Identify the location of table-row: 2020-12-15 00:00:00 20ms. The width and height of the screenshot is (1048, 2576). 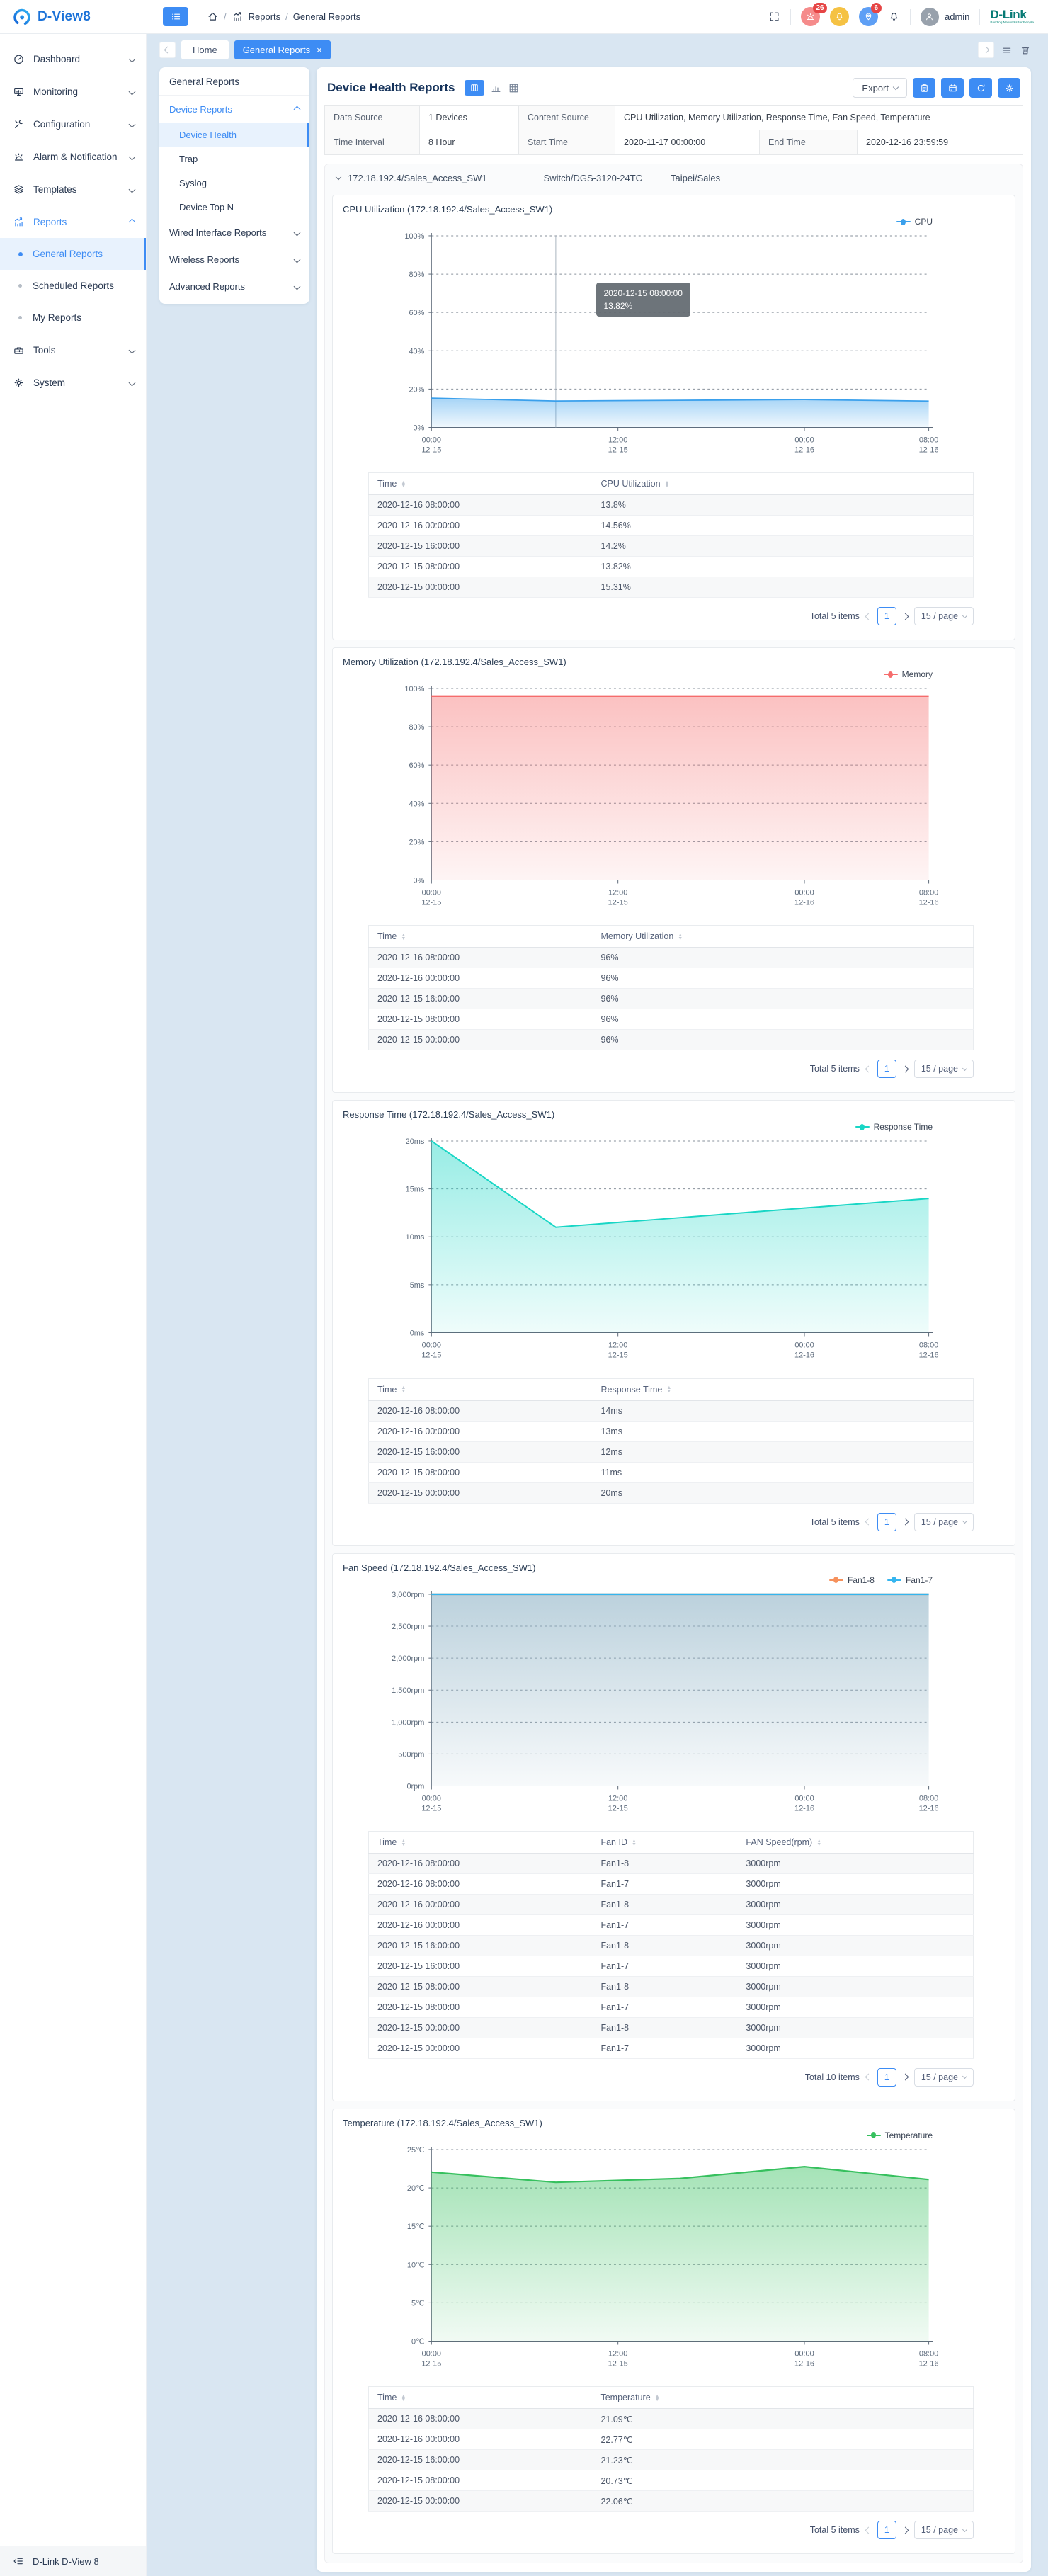
(671, 1493).